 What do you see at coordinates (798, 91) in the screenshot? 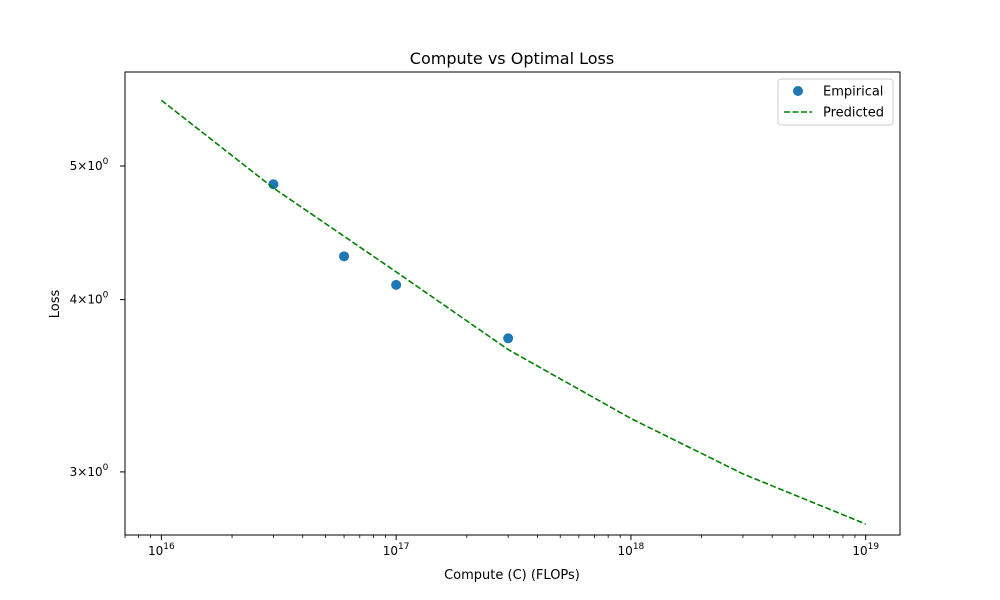
I see `legend-swatch-empirical` at bounding box center [798, 91].